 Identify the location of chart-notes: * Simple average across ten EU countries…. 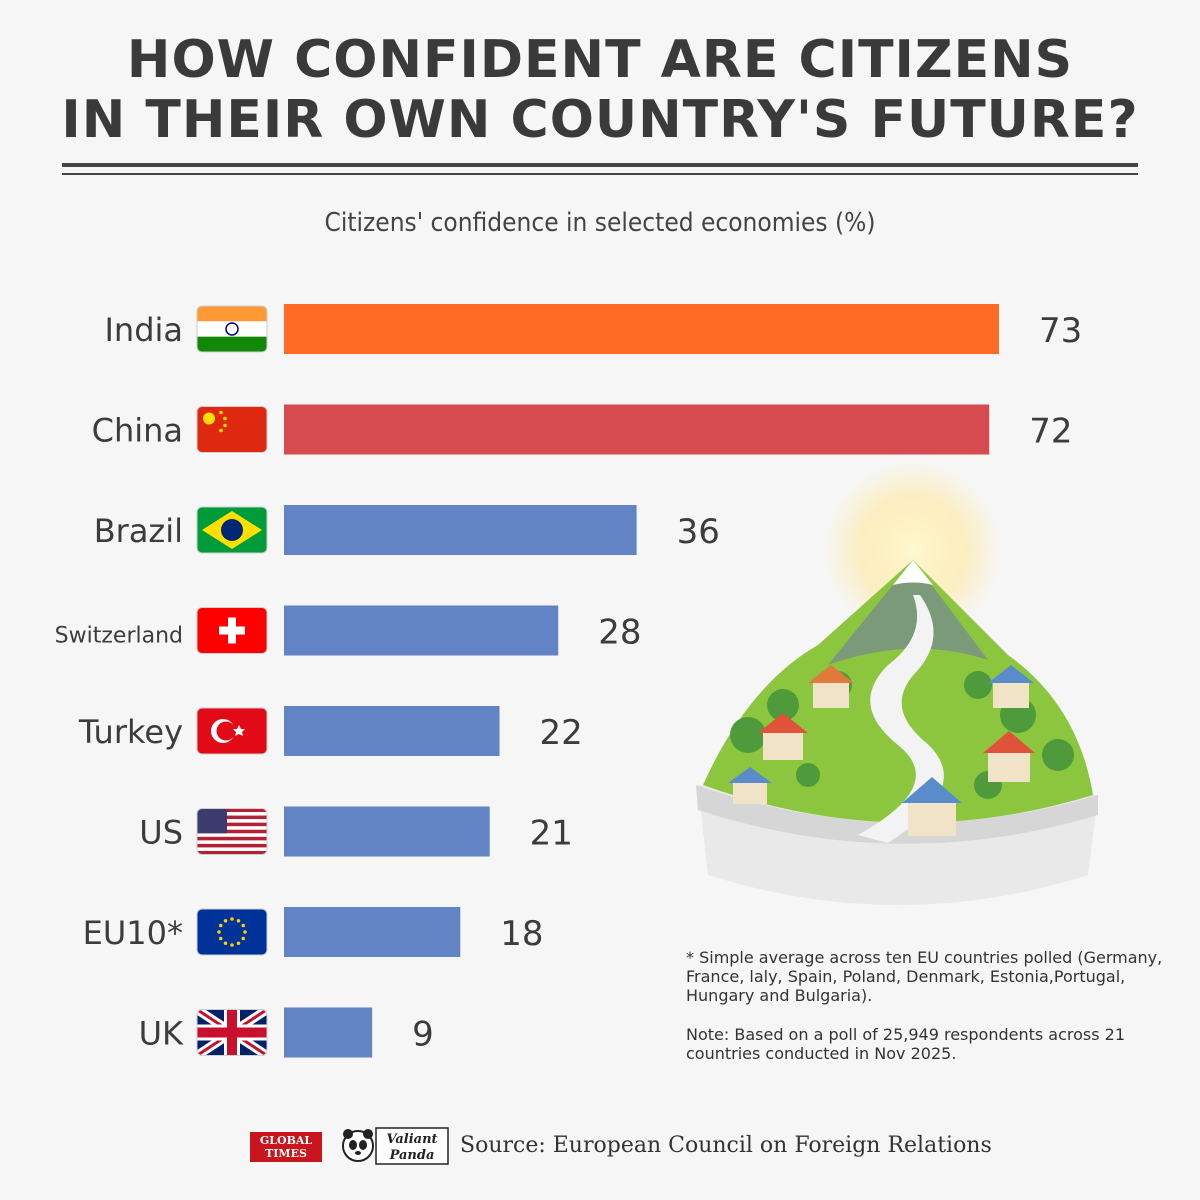
(926, 1015).